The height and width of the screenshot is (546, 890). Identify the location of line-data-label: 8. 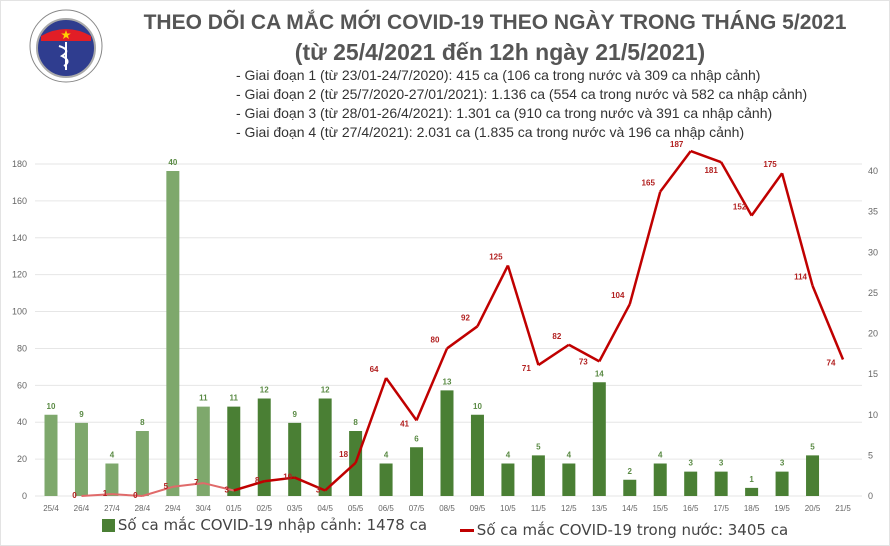
(257, 480).